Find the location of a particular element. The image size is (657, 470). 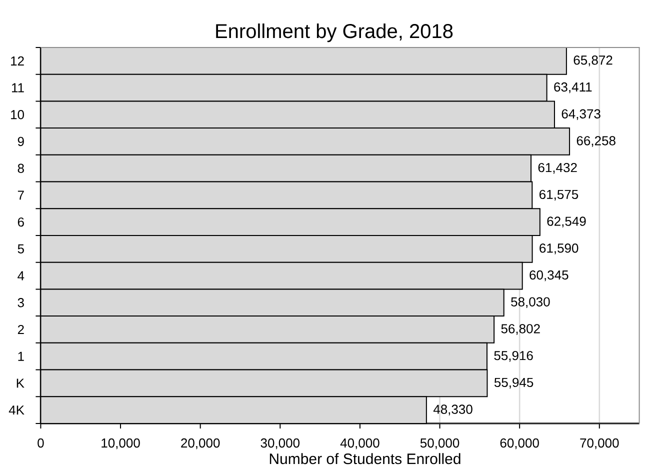

data-label: 60,345 is located at coordinates (549, 276).